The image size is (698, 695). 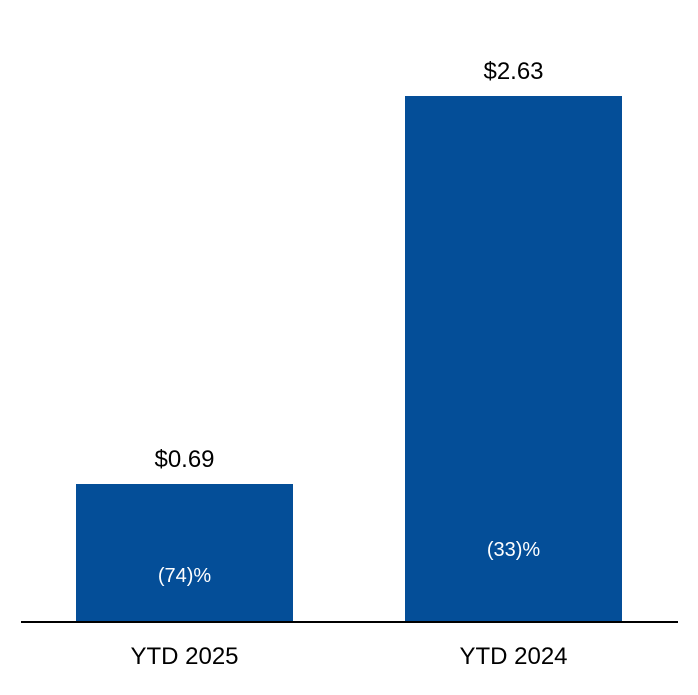 What do you see at coordinates (184, 553) in the screenshot?
I see `bar-ytd-2025` at bounding box center [184, 553].